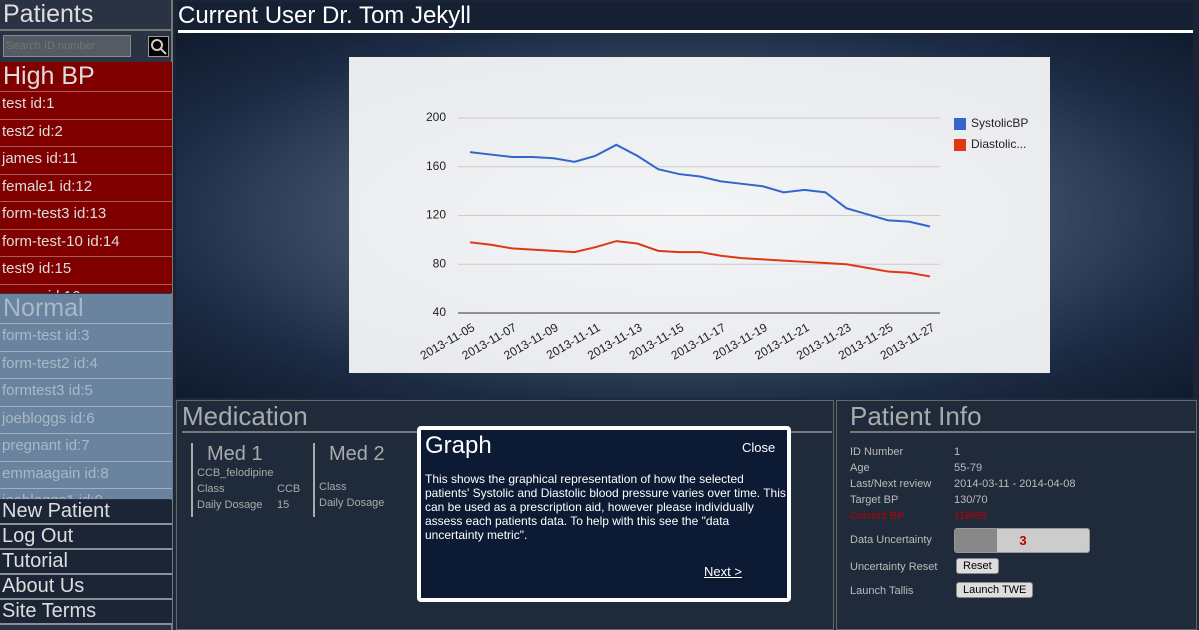 The width and height of the screenshot is (1199, 630). What do you see at coordinates (723, 571) in the screenshot?
I see `modal-next: Next >` at bounding box center [723, 571].